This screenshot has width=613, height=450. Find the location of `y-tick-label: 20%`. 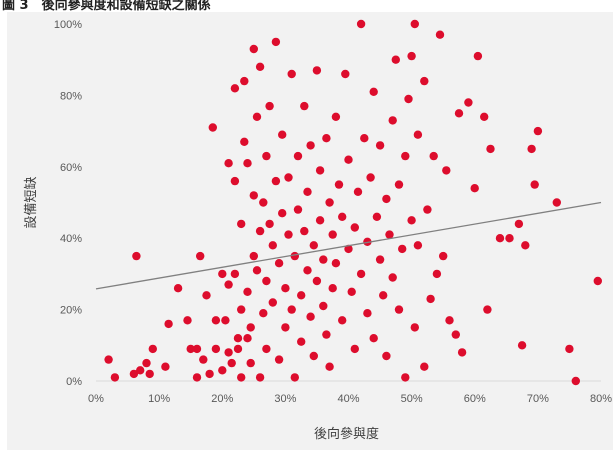

y-tick-label: 20% is located at coordinates (71, 311).